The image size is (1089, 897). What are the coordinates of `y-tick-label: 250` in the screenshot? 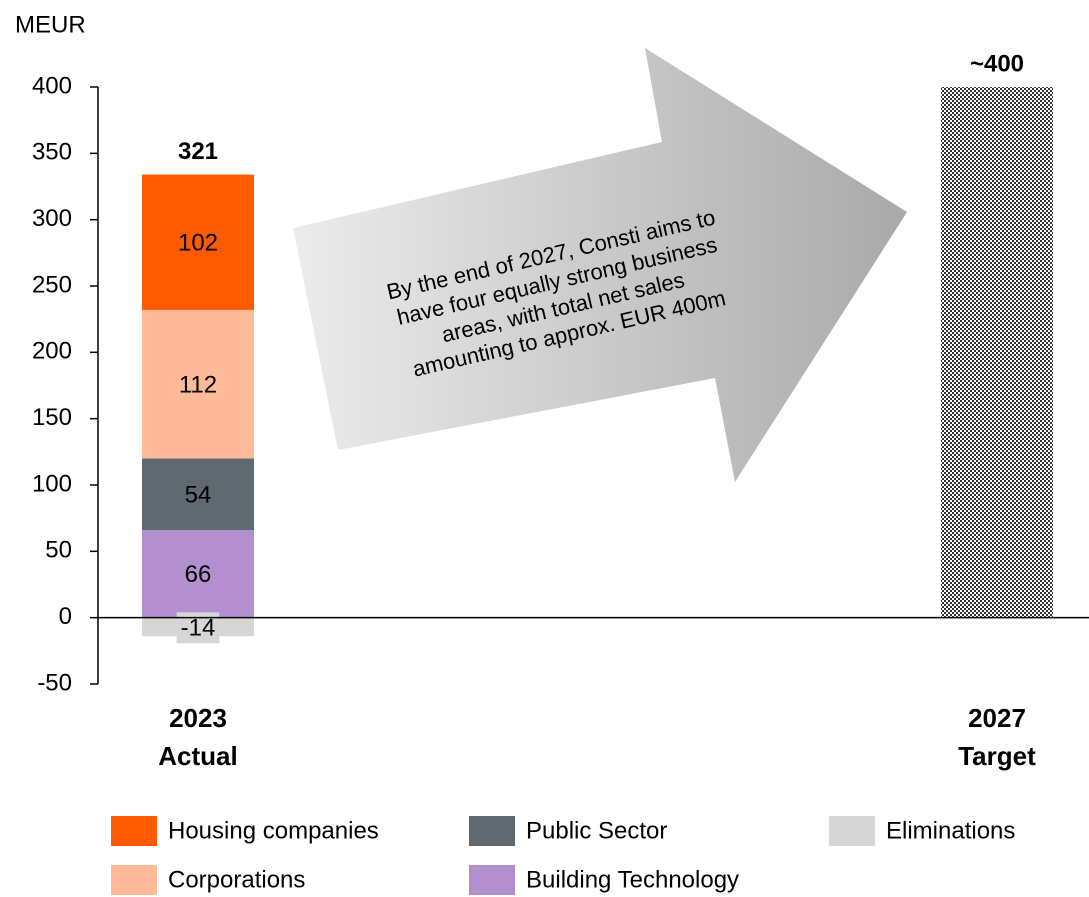 It's located at (52, 284).